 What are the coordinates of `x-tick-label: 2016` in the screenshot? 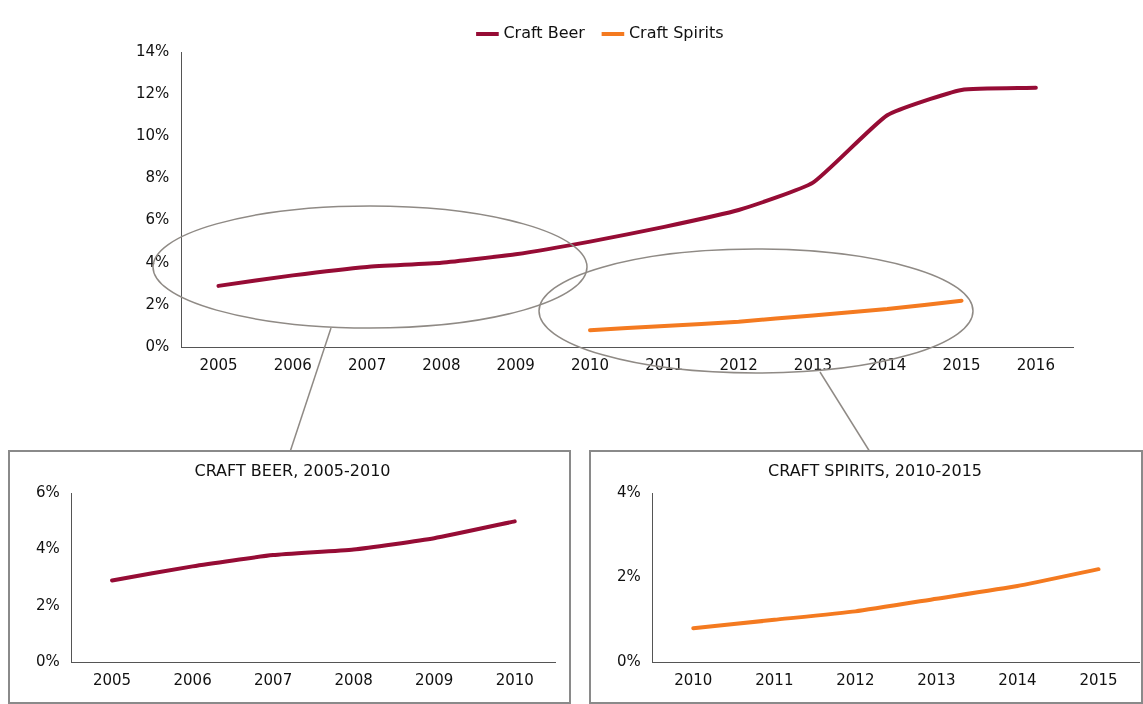 It's located at (1035, 364).